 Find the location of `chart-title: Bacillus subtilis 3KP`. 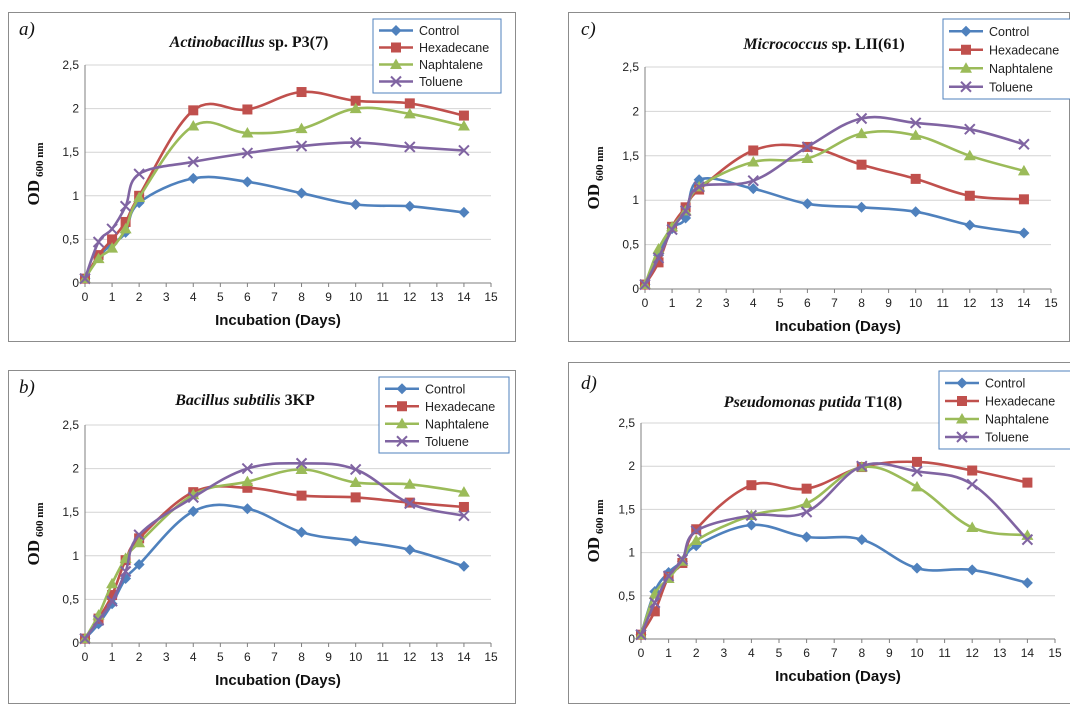

chart-title: Bacillus subtilis 3KP is located at coordinates (244, 400).